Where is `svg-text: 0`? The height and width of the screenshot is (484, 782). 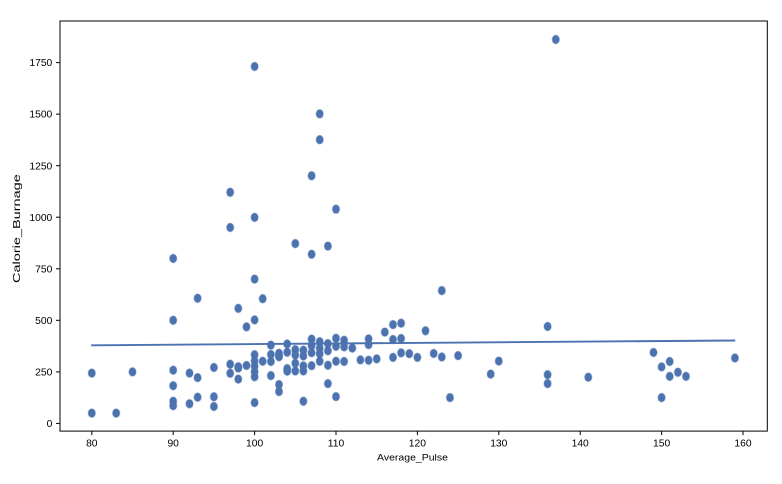 svg-text: 0 is located at coordinates (50, 424).